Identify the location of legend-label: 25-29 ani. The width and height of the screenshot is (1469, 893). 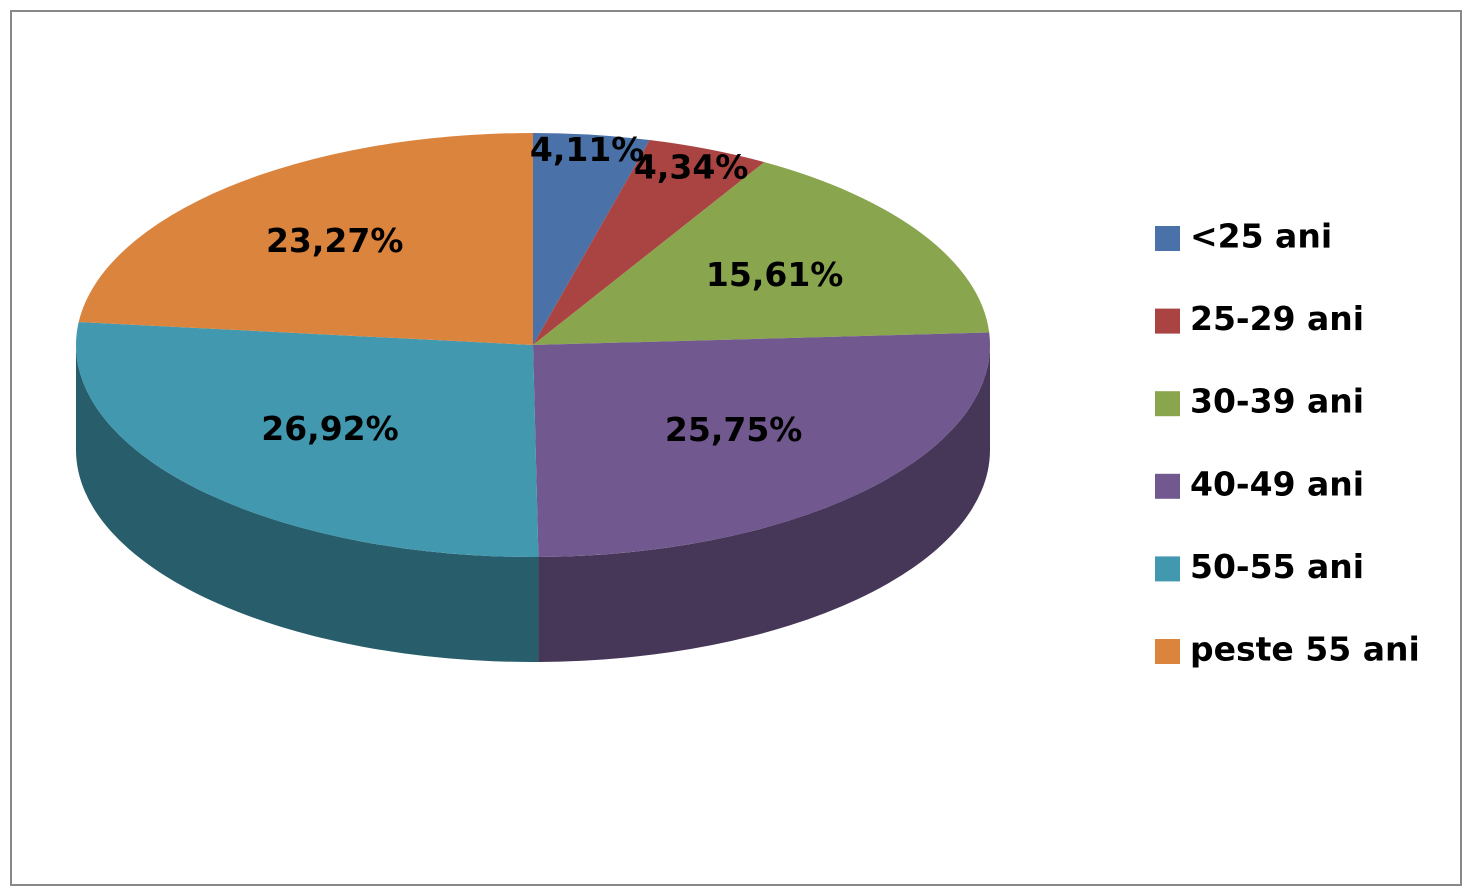
(1277, 318).